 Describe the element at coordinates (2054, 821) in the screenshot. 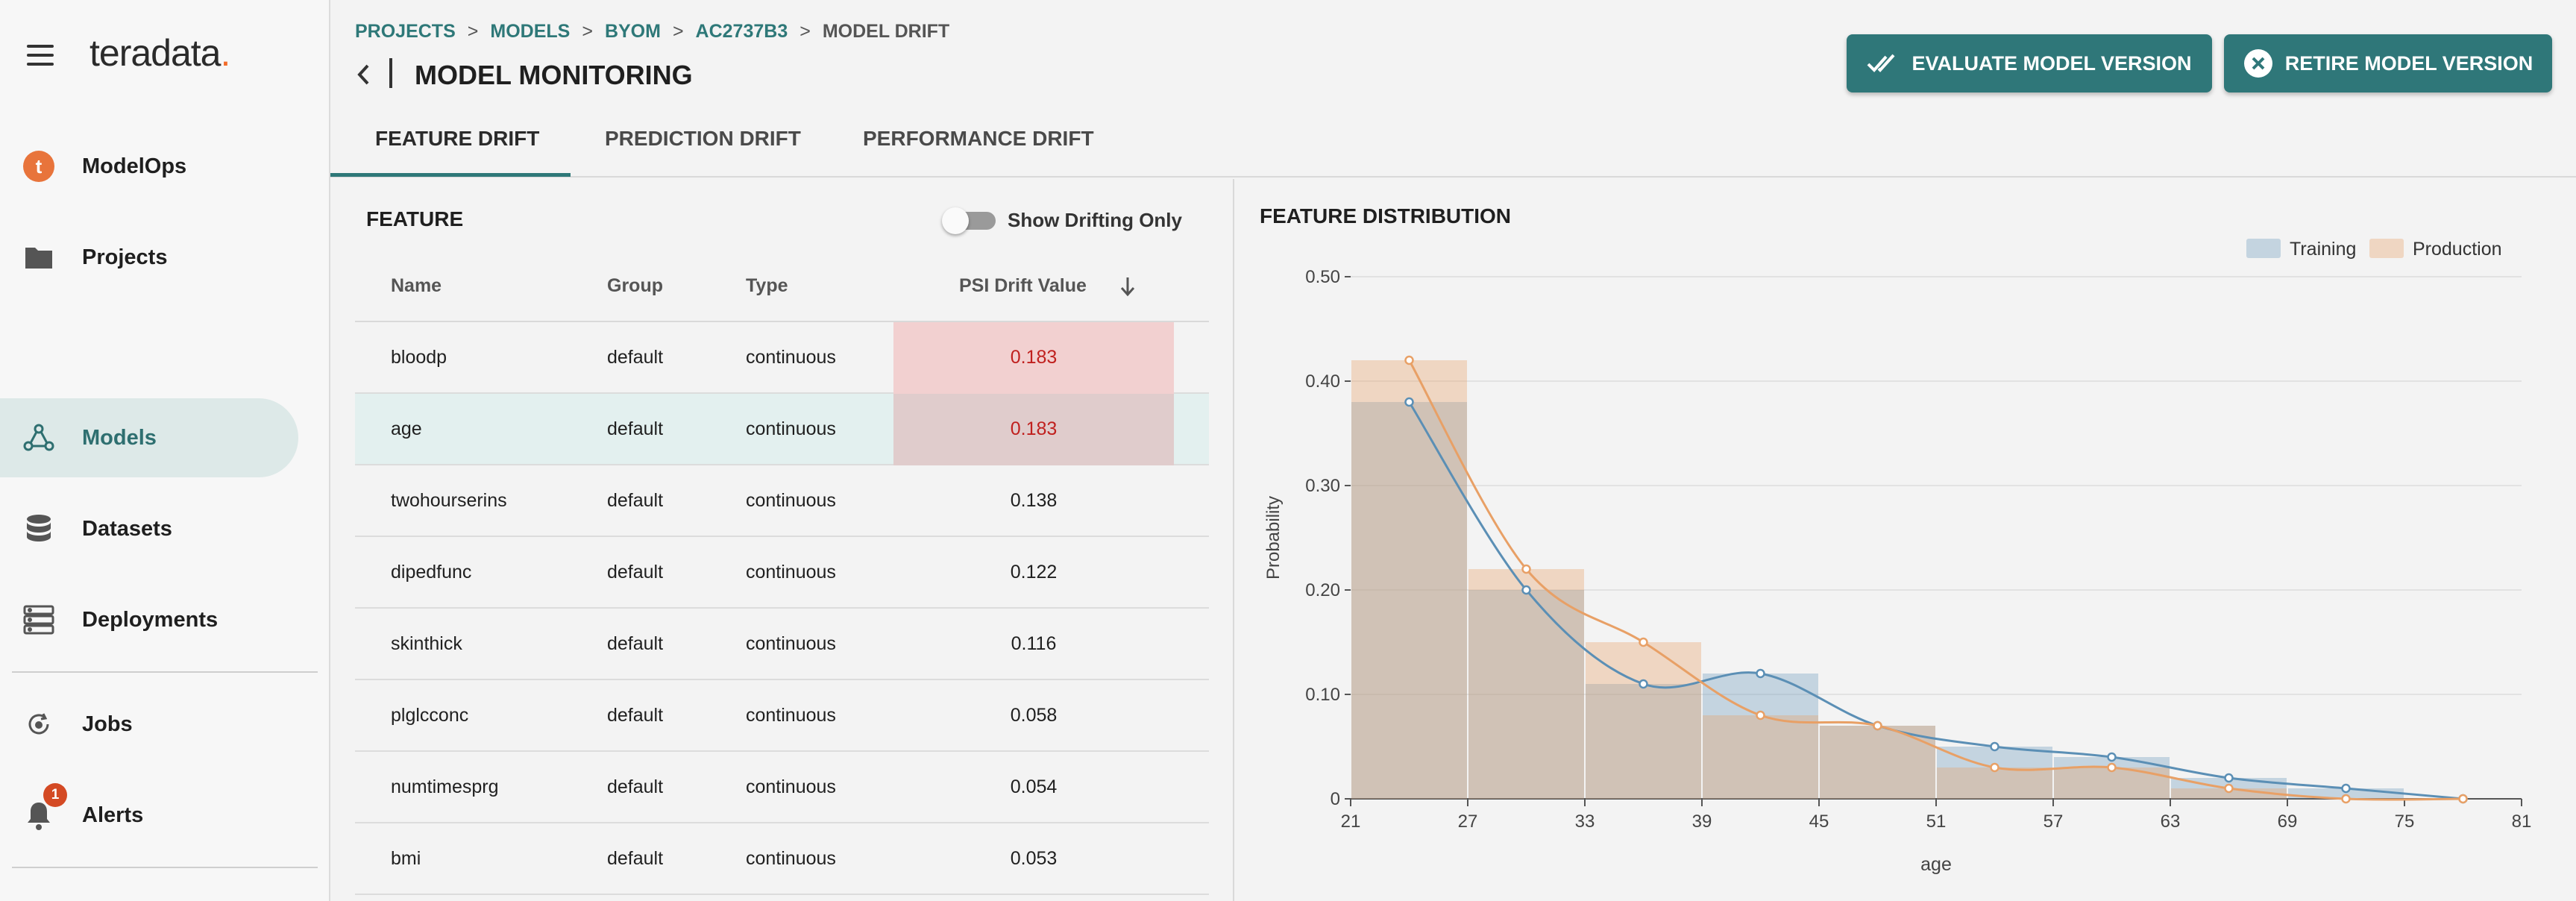

I see `x-tick-label: 57` at that location.